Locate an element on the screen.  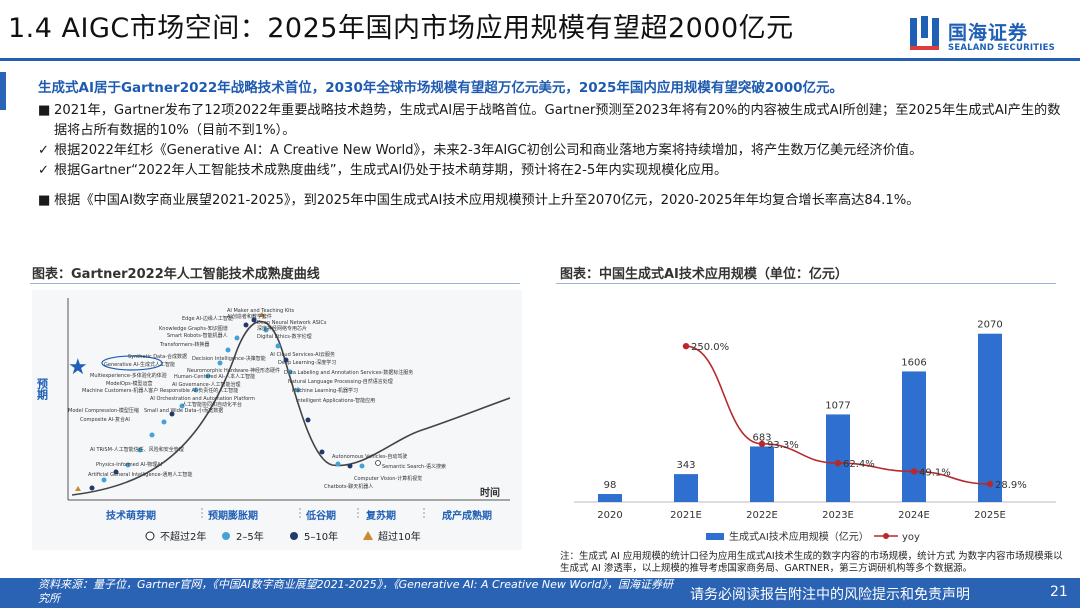
tech-label: Transformers-转换器 is located at coordinates (184, 344).